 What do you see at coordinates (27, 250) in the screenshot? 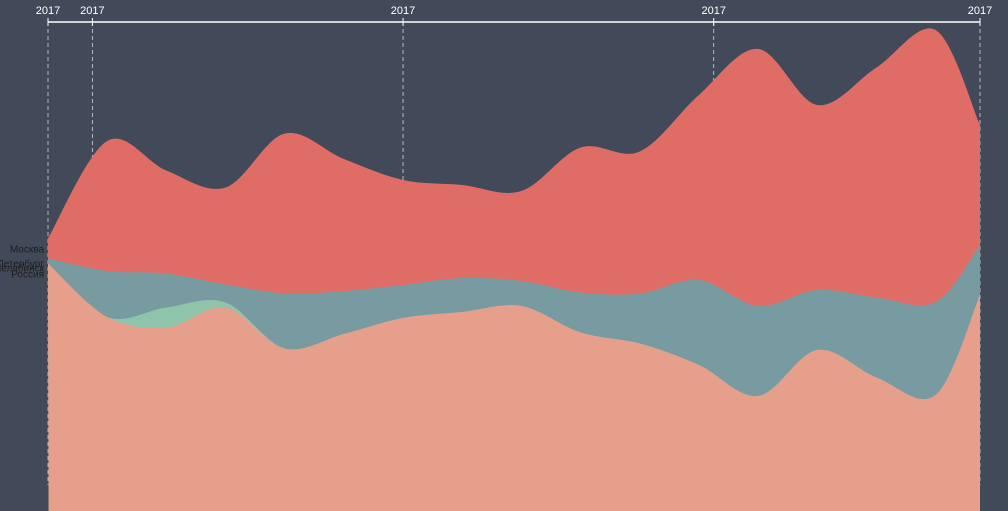
I see `series-label: Москва` at bounding box center [27, 250].